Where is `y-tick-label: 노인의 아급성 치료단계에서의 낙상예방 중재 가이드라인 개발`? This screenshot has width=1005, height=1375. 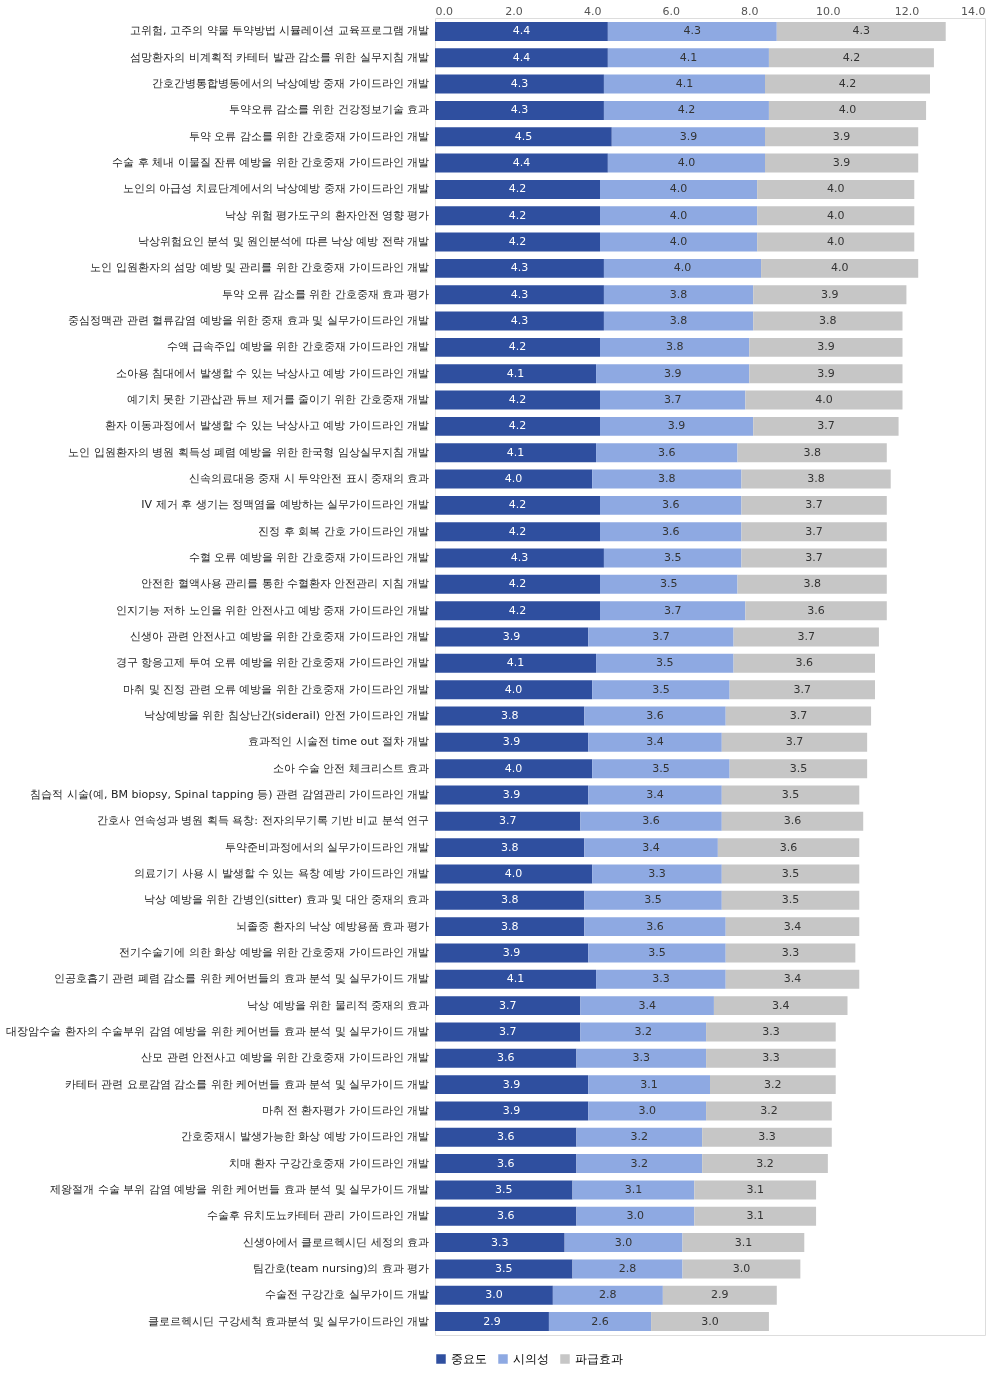 y-tick-label: 노인의 아급성 치료단계에서의 낙상예방 중재 가이드라인 개발 is located at coordinates (276, 189).